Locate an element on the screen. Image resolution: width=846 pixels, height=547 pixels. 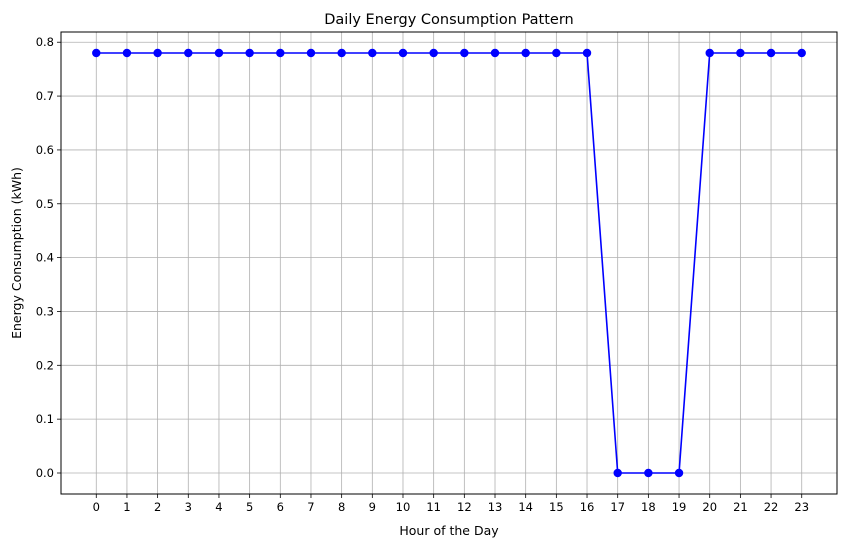
x-tick-label: 23 is located at coordinates (801, 507).